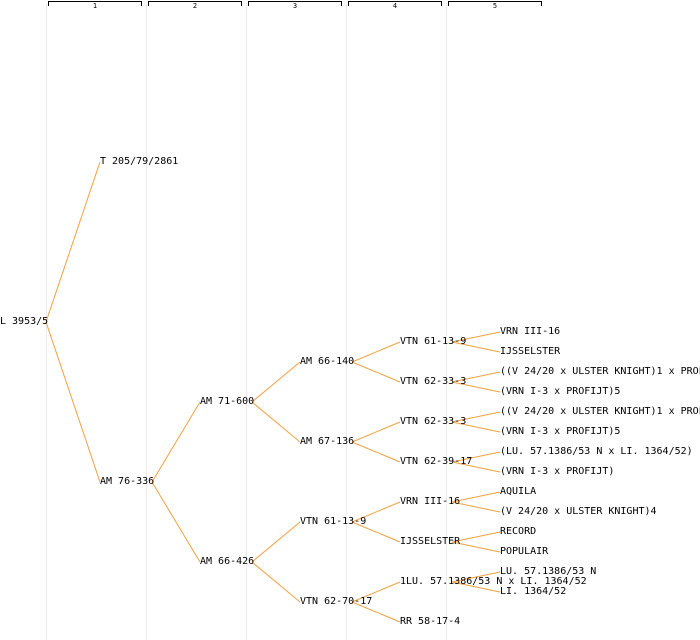  Describe the element at coordinates (24, 321) in the screenshot. I see `root-node-label: L 3953/5` at that location.